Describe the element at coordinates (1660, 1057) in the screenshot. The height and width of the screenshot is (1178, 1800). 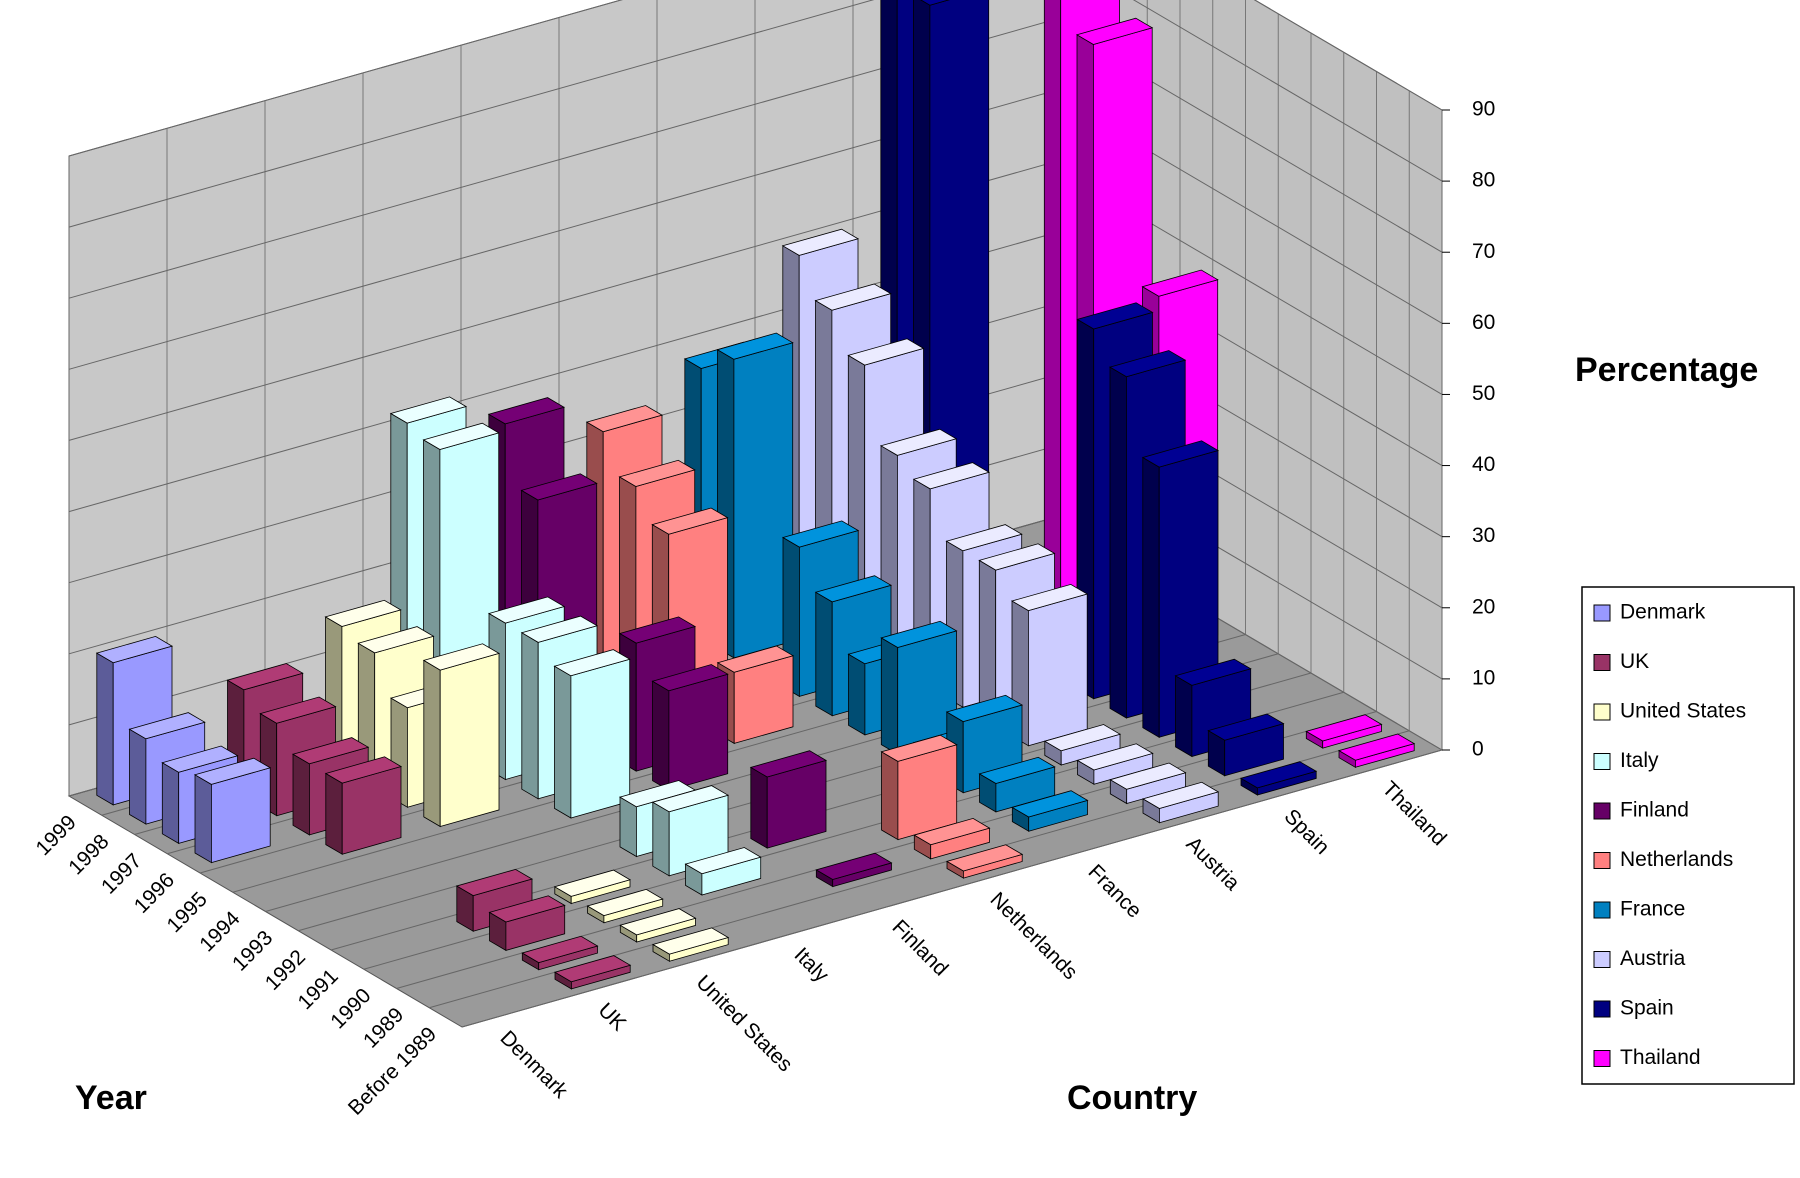
I see `legend-label: Thailand` at that location.